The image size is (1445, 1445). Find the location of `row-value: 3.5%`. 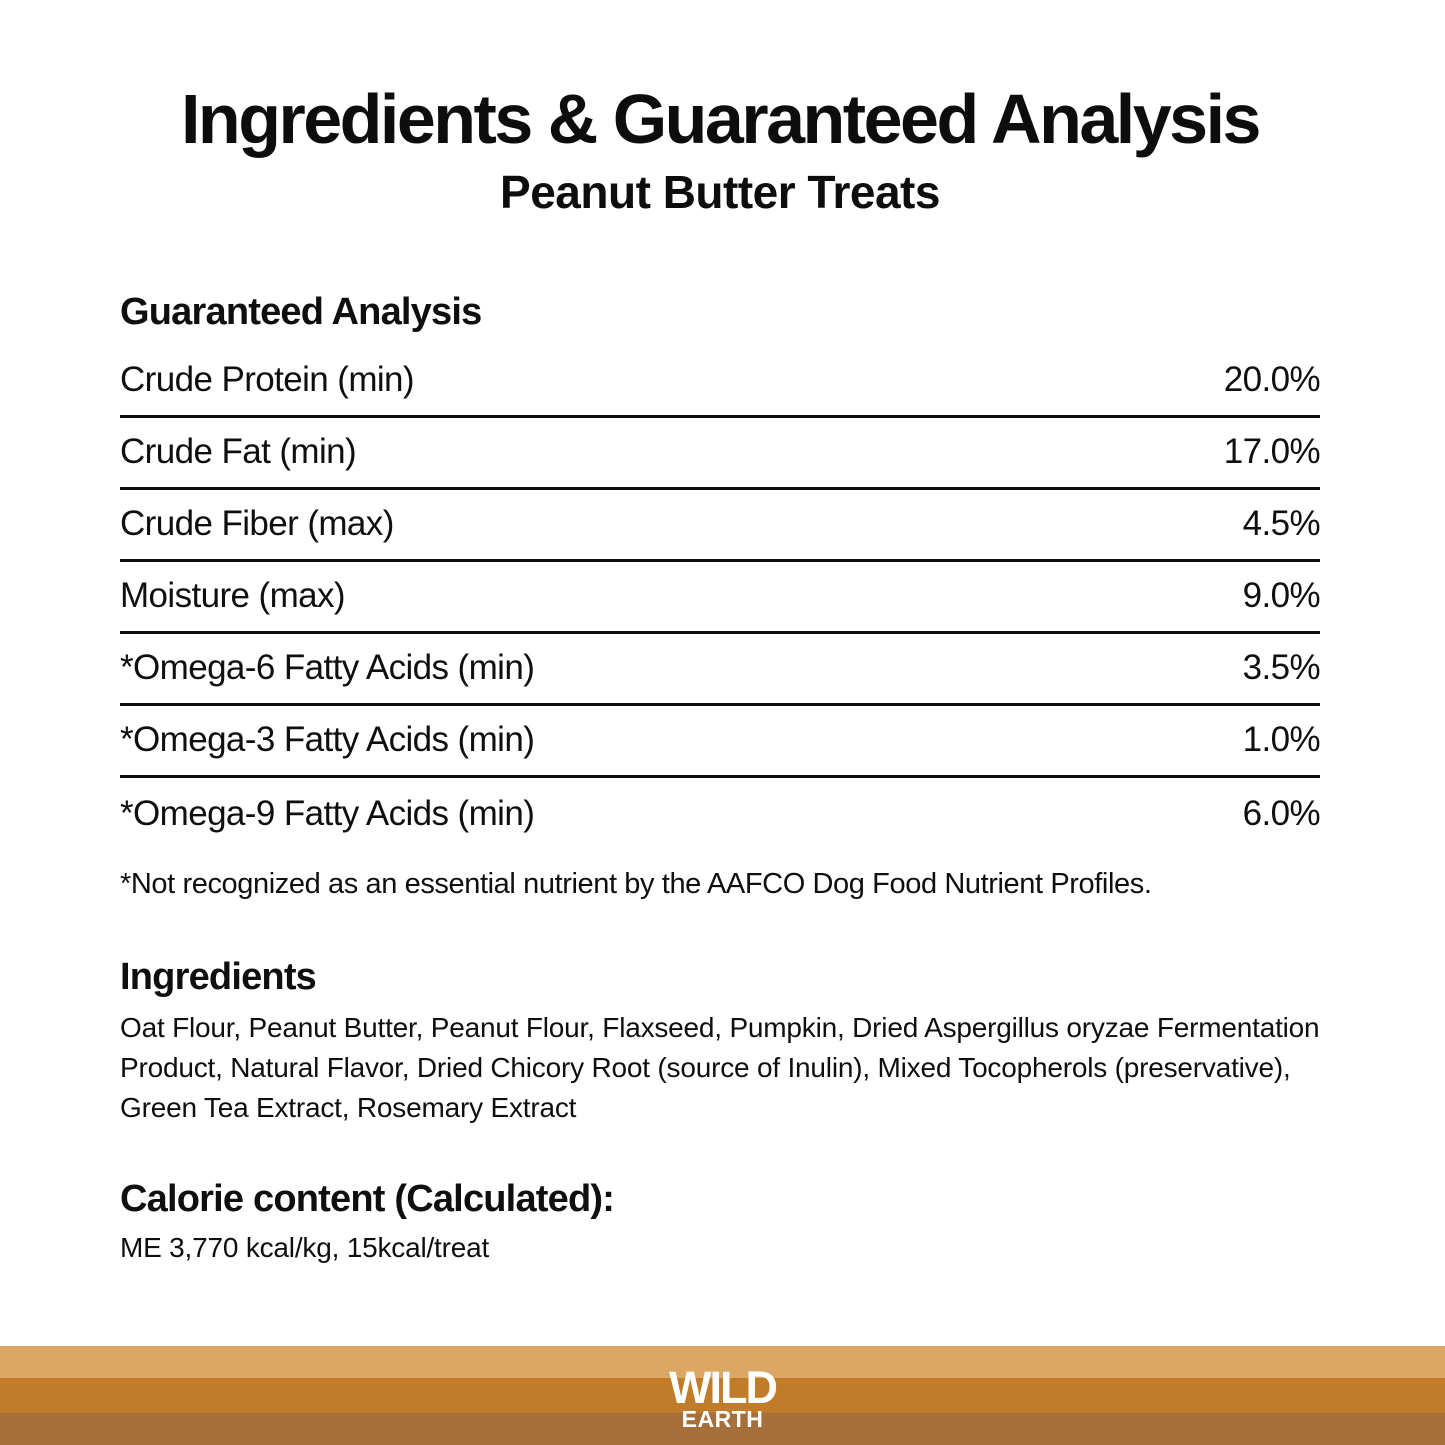

row-value: 3.5% is located at coordinates (1281, 668).